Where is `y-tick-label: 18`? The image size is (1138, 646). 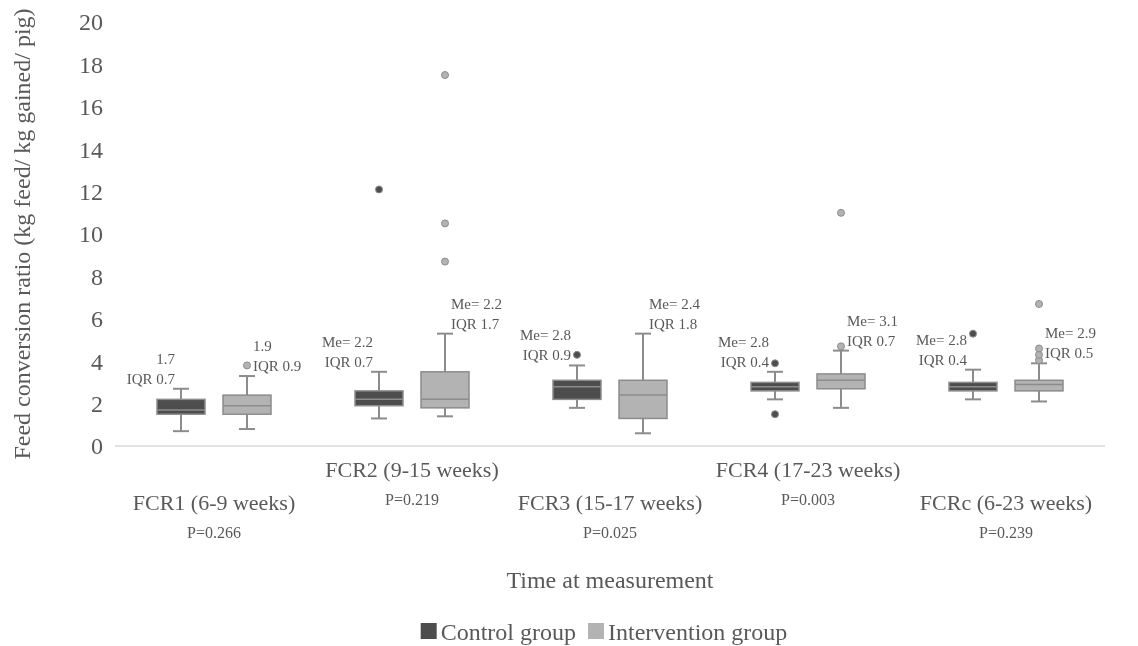 y-tick-label: 18 is located at coordinates (91, 64).